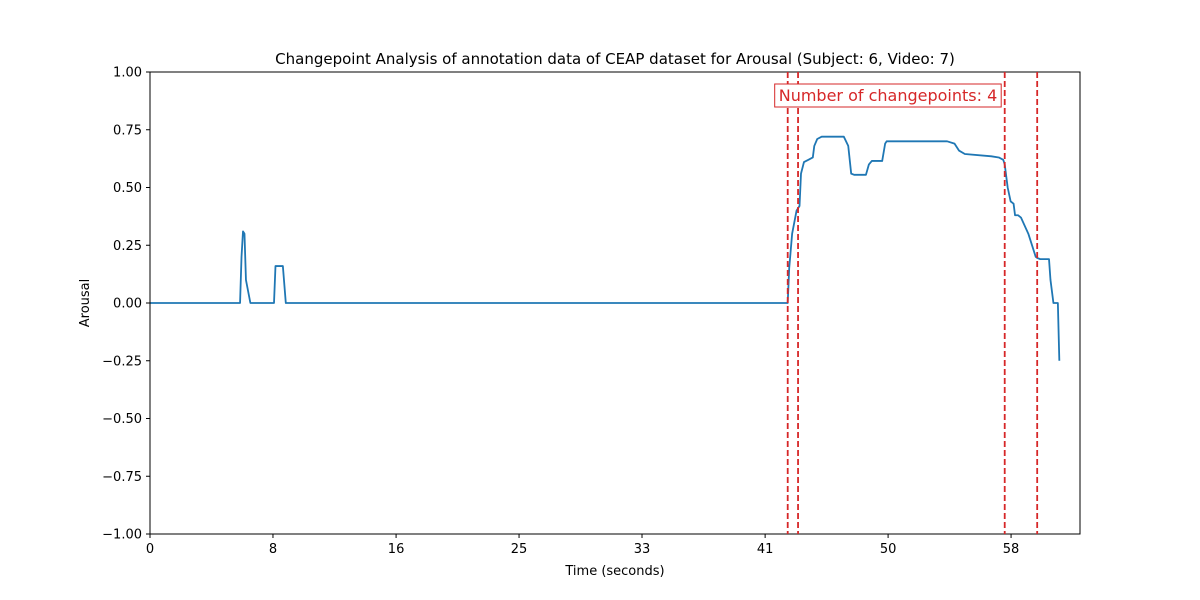 The height and width of the screenshot is (600, 1200). What do you see at coordinates (888, 549) in the screenshot?
I see `x-tick-label: 50` at bounding box center [888, 549].